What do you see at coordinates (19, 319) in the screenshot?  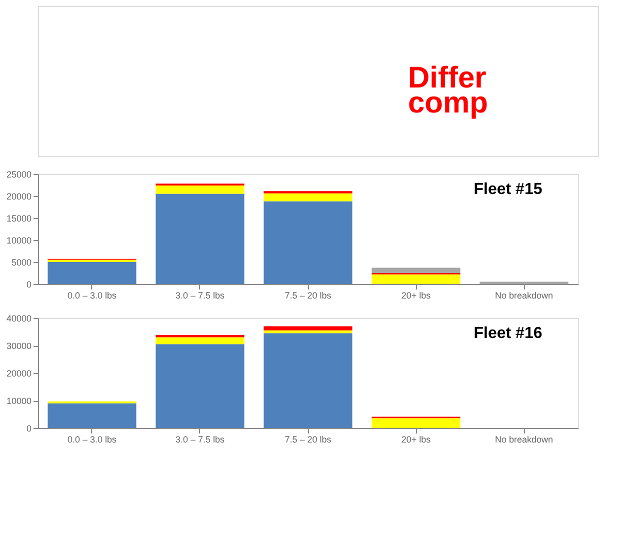 I see `y-tick-label: 40000` at bounding box center [19, 319].